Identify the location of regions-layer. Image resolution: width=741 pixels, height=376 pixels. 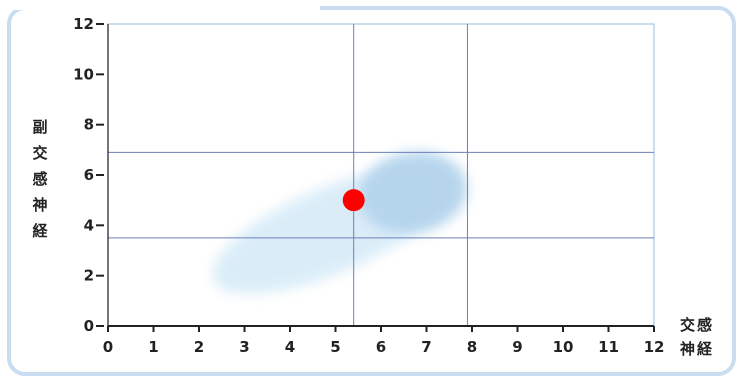
(340, 222).